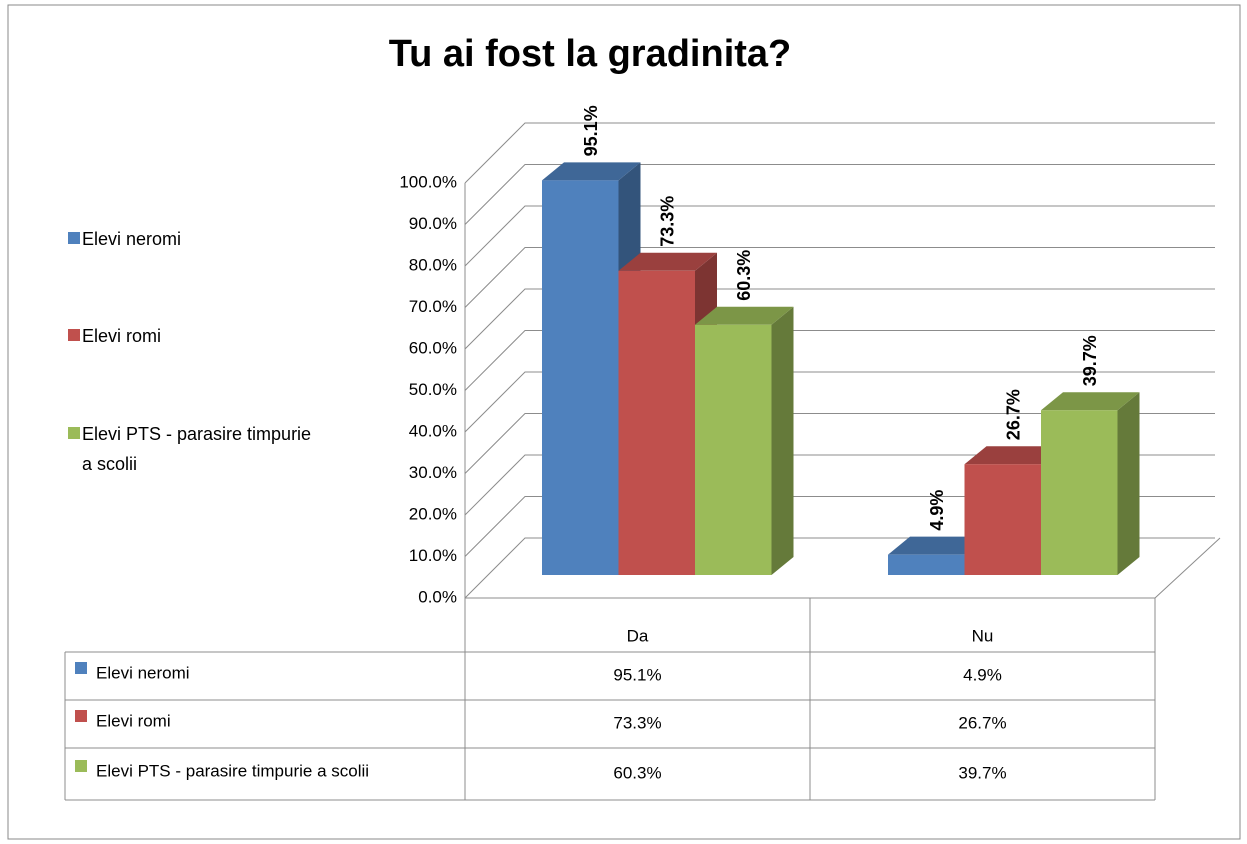 This screenshot has height=844, width=1247. Describe the element at coordinates (982, 772) in the screenshot. I see `table-cell: 39.7%` at that location.